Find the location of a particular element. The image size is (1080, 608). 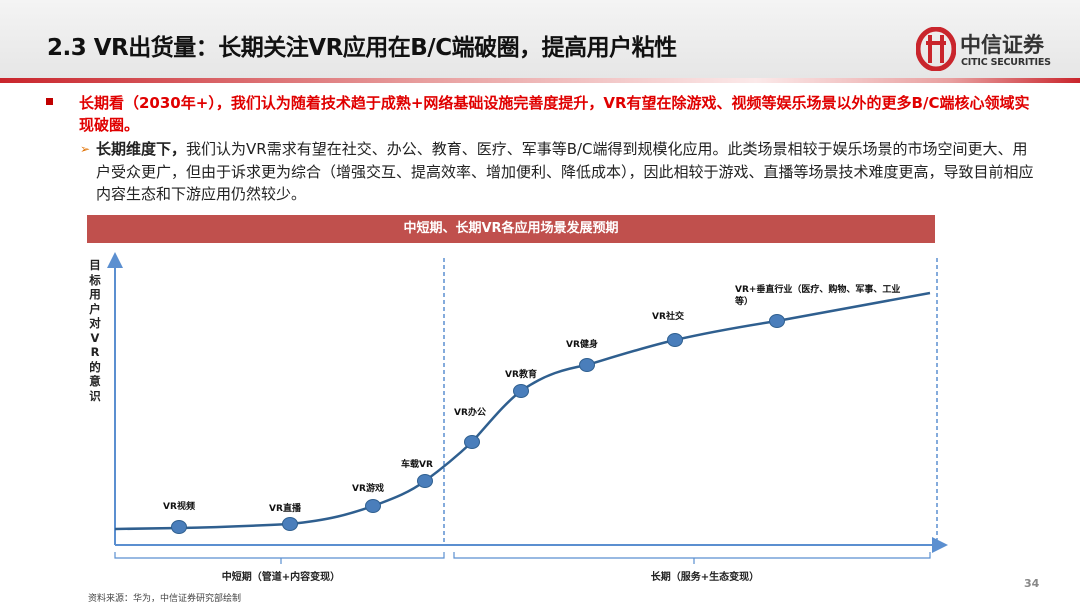

slide-title: 2.3 VR出货量：长期关注VR应用在B/C端破圈，提高用户粘性 is located at coordinates (362, 48).